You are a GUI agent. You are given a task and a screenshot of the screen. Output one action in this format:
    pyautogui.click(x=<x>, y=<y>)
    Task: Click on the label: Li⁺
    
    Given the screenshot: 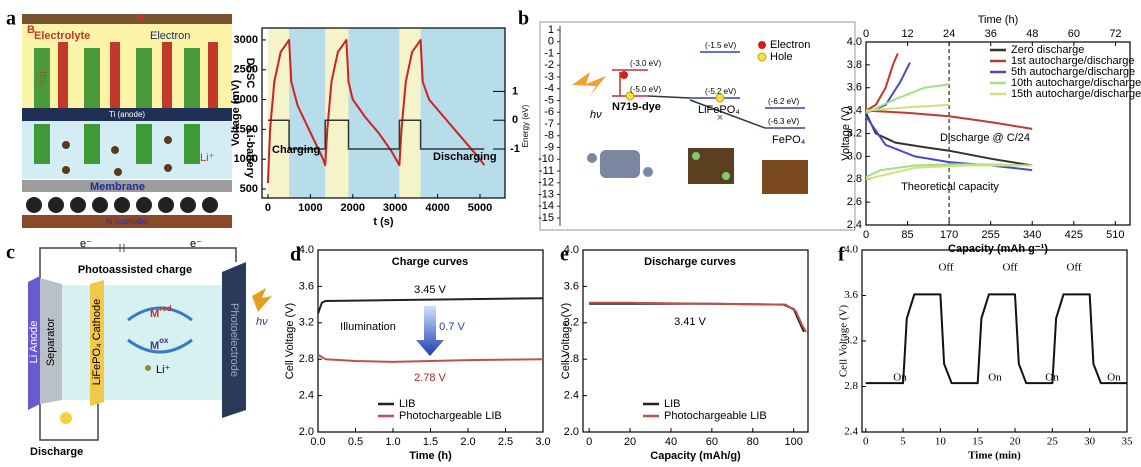 What is the action you would take?
    pyautogui.click(x=207, y=158)
    